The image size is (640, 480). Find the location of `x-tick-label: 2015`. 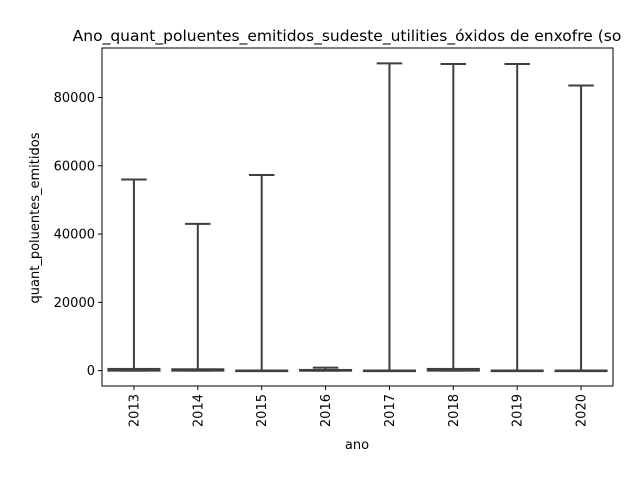

x-tick-label: 2015 is located at coordinates (262, 410).